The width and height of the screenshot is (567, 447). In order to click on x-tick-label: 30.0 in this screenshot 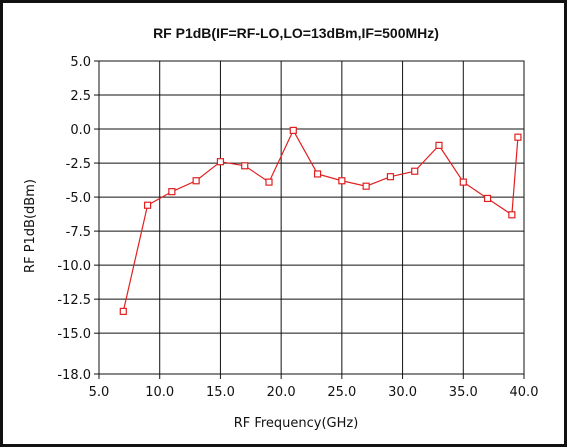, I will do `click(402, 392)`.